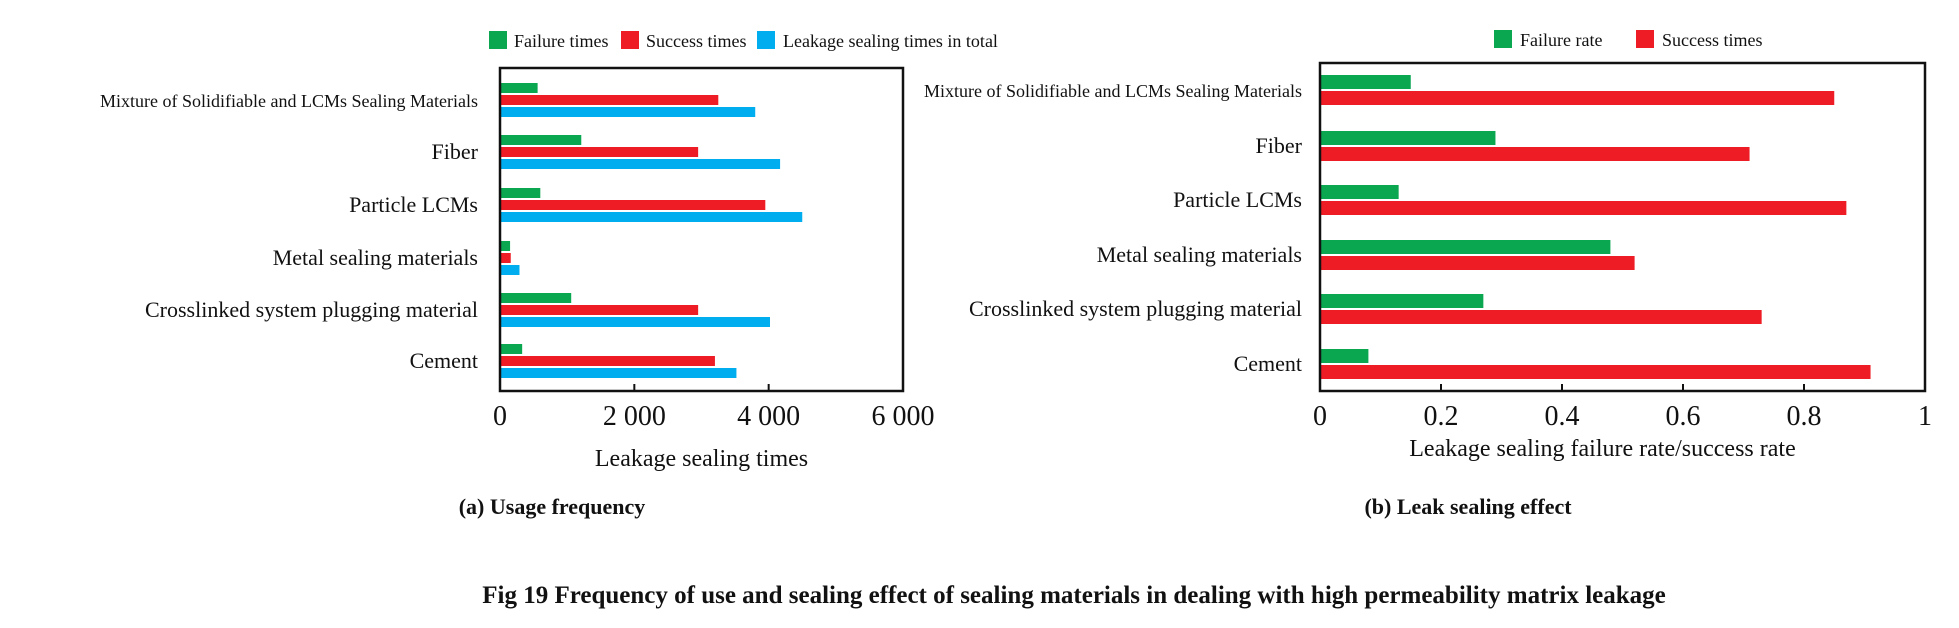 The width and height of the screenshot is (1959, 628). I want to click on x-axis-title-0: Leakage sealing times, so click(701, 459).